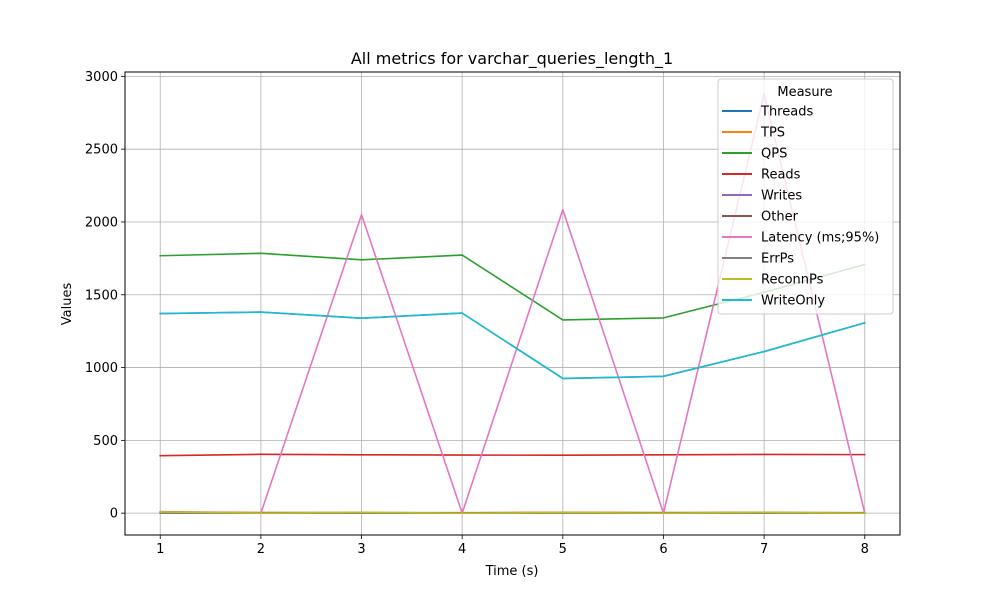 Image resolution: width=1000 pixels, height=604 pixels. What do you see at coordinates (804, 92) in the screenshot?
I see `legend-title: Measure` at bounding box center [804, 92].